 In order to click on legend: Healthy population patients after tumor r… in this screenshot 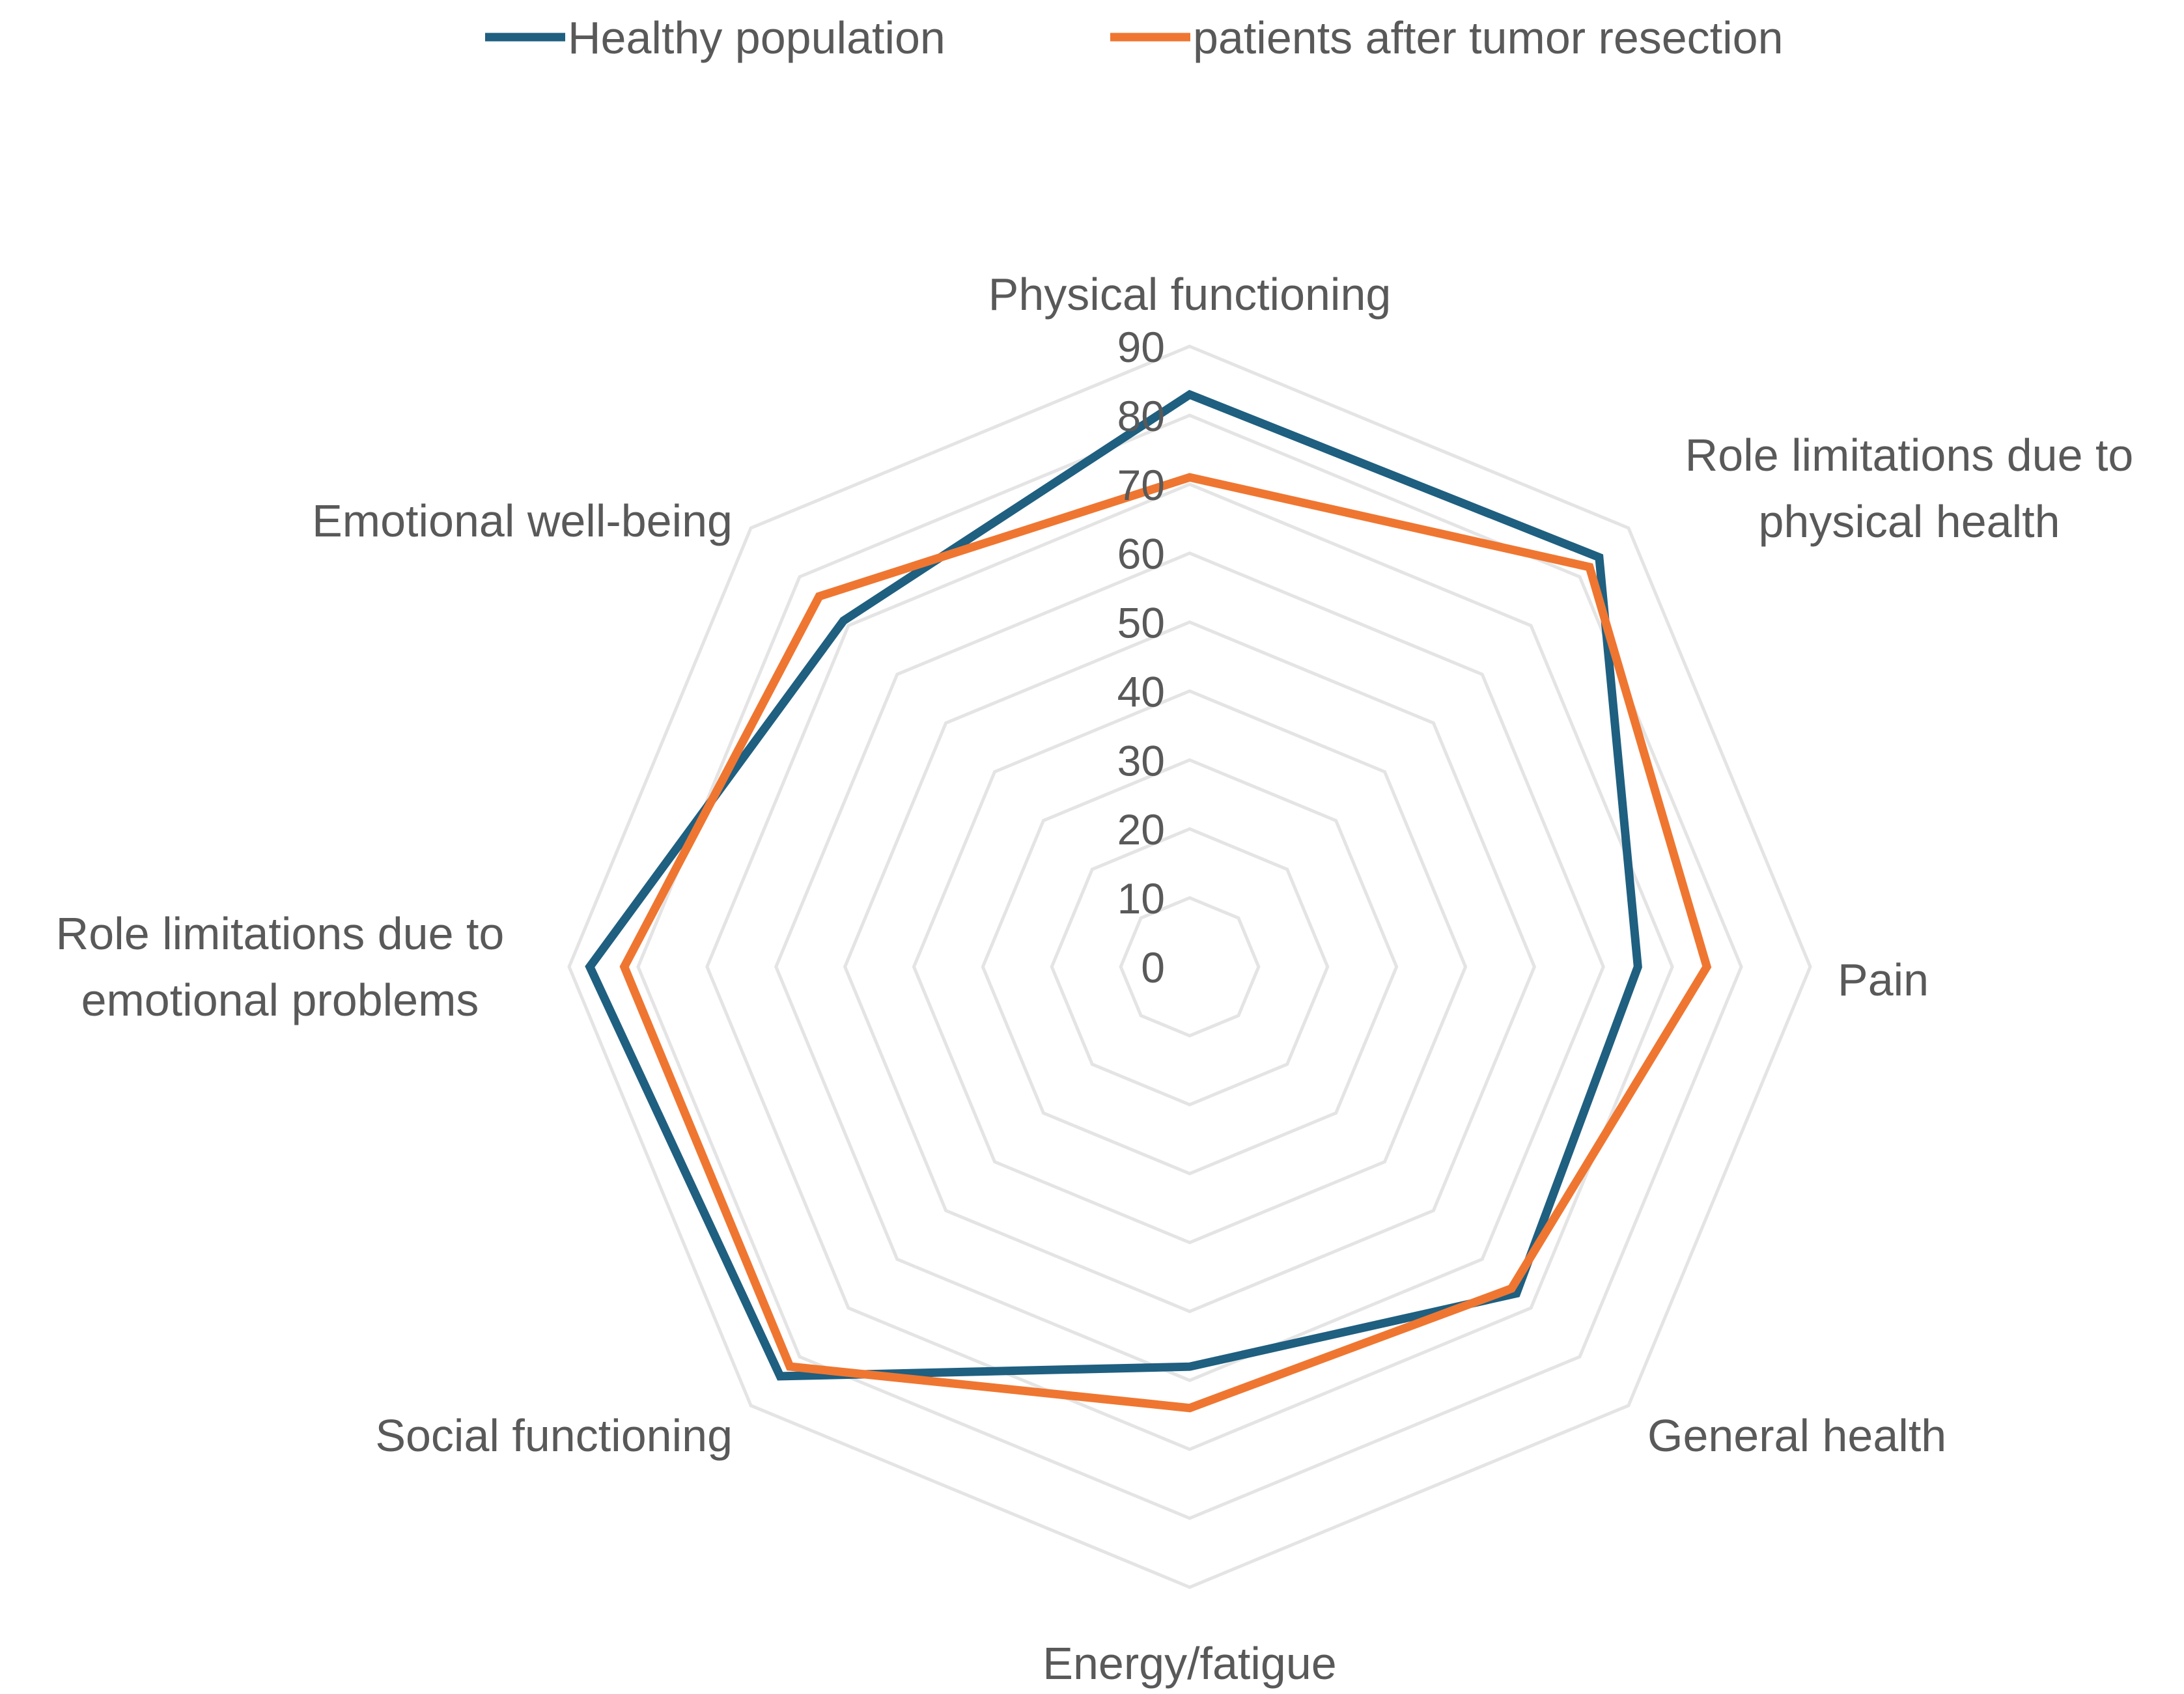, I will do `click(1135, 37)`.